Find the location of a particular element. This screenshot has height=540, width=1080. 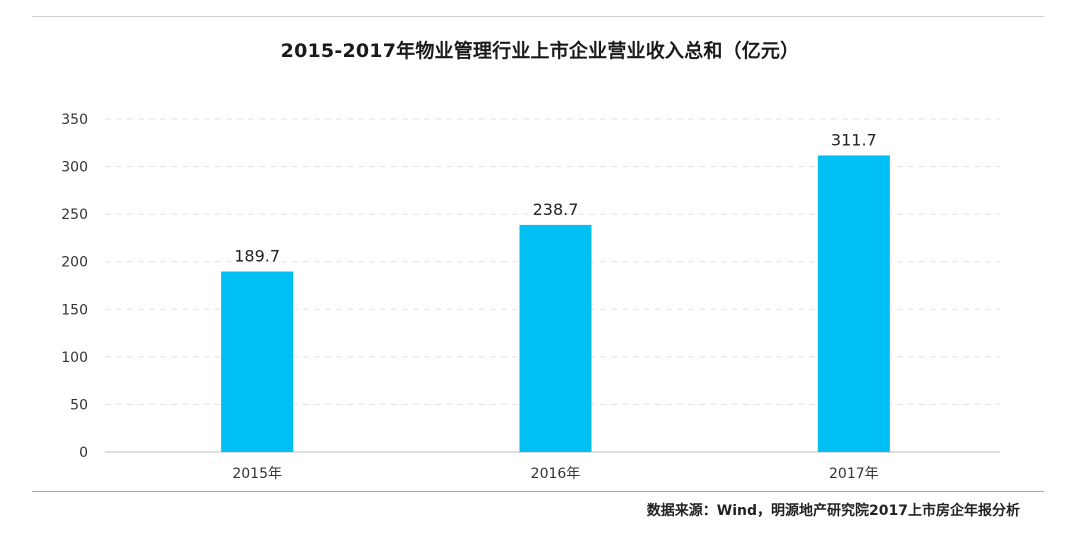

y-tick-label: 200 is located at coordinates (74, 263).